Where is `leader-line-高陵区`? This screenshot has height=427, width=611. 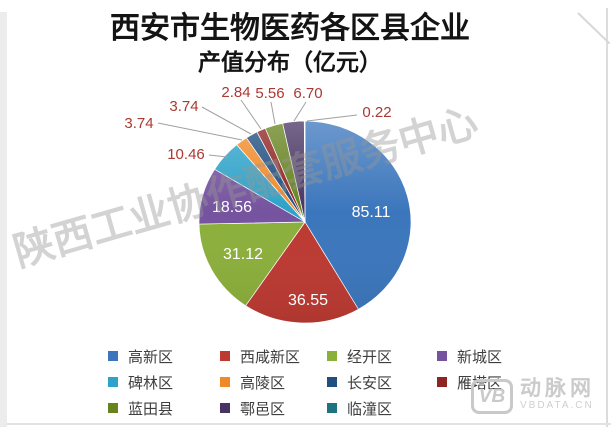 leader-line-高陵区 is located at coordinates (200, 131).